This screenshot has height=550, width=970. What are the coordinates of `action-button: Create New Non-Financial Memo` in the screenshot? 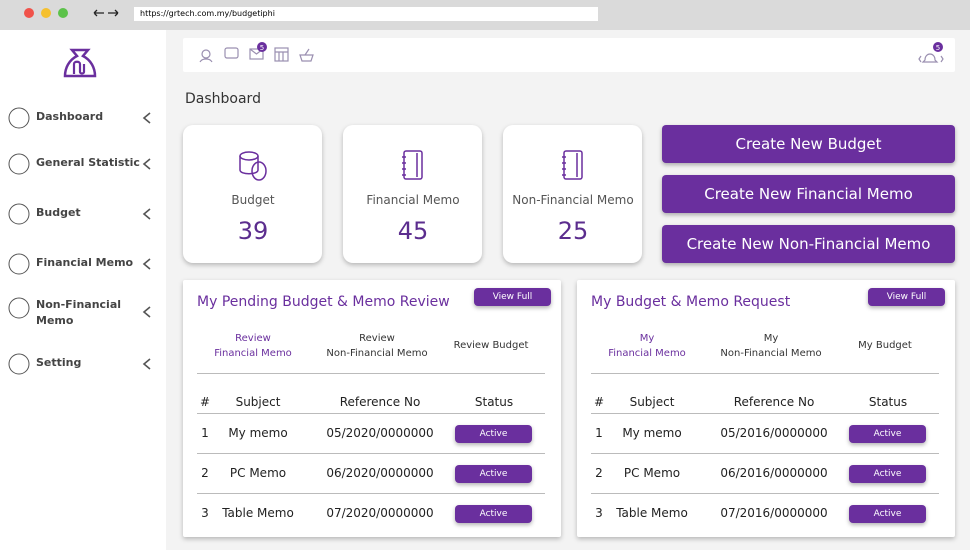 It's located at (808, 244).